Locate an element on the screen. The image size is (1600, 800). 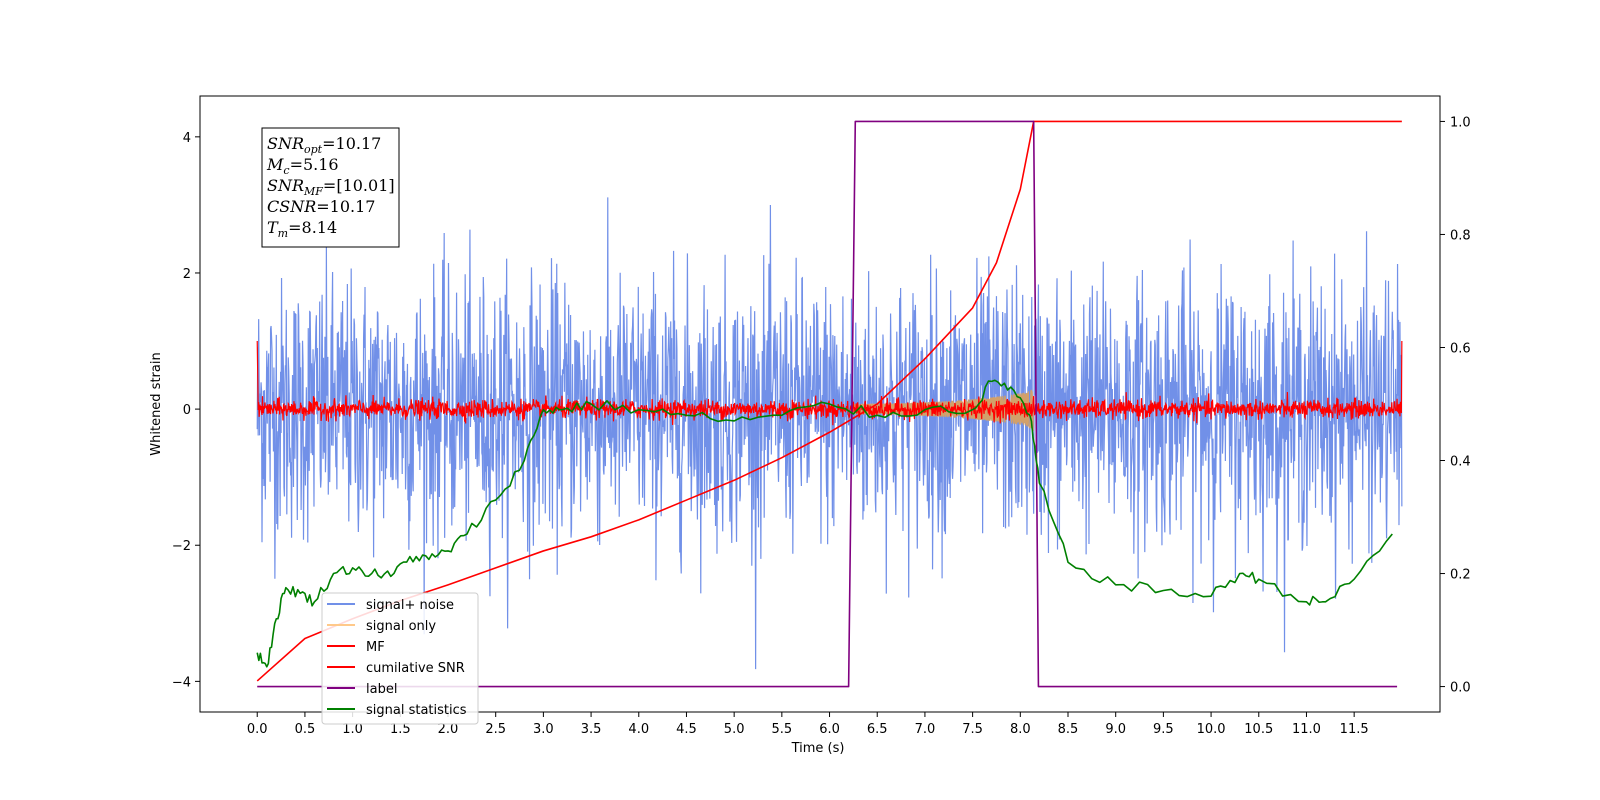
x-tick-label: 11.0 is located at coordinates (1306, 729).